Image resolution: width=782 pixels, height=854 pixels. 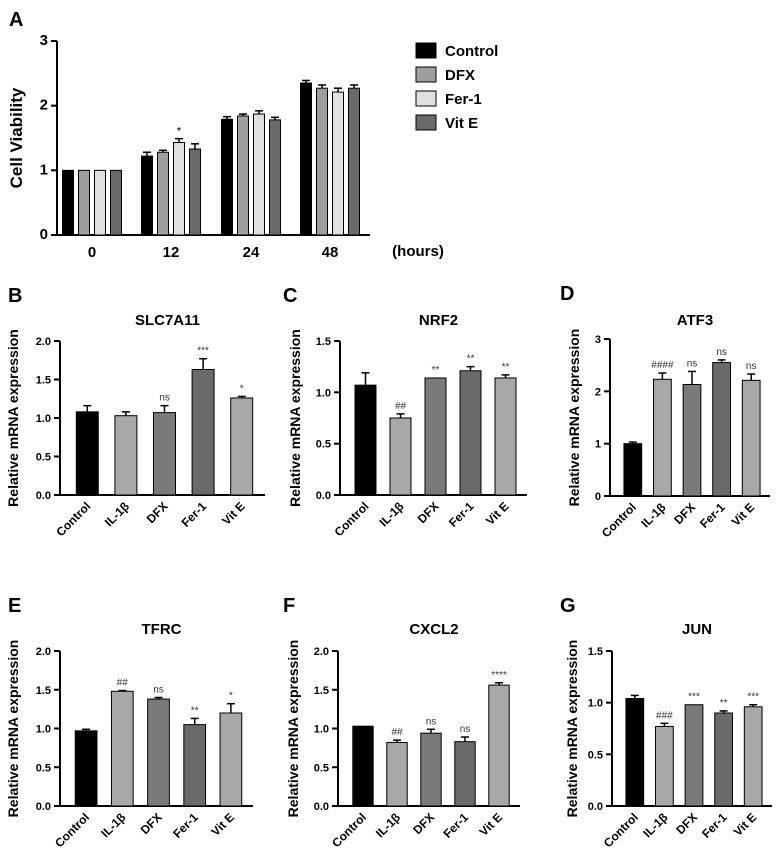 What do you see at coordinates (293, 729) in the screenshot?
I see `F-y-axis-title: Relative mRNA expression` at bounding box center [293, 729].